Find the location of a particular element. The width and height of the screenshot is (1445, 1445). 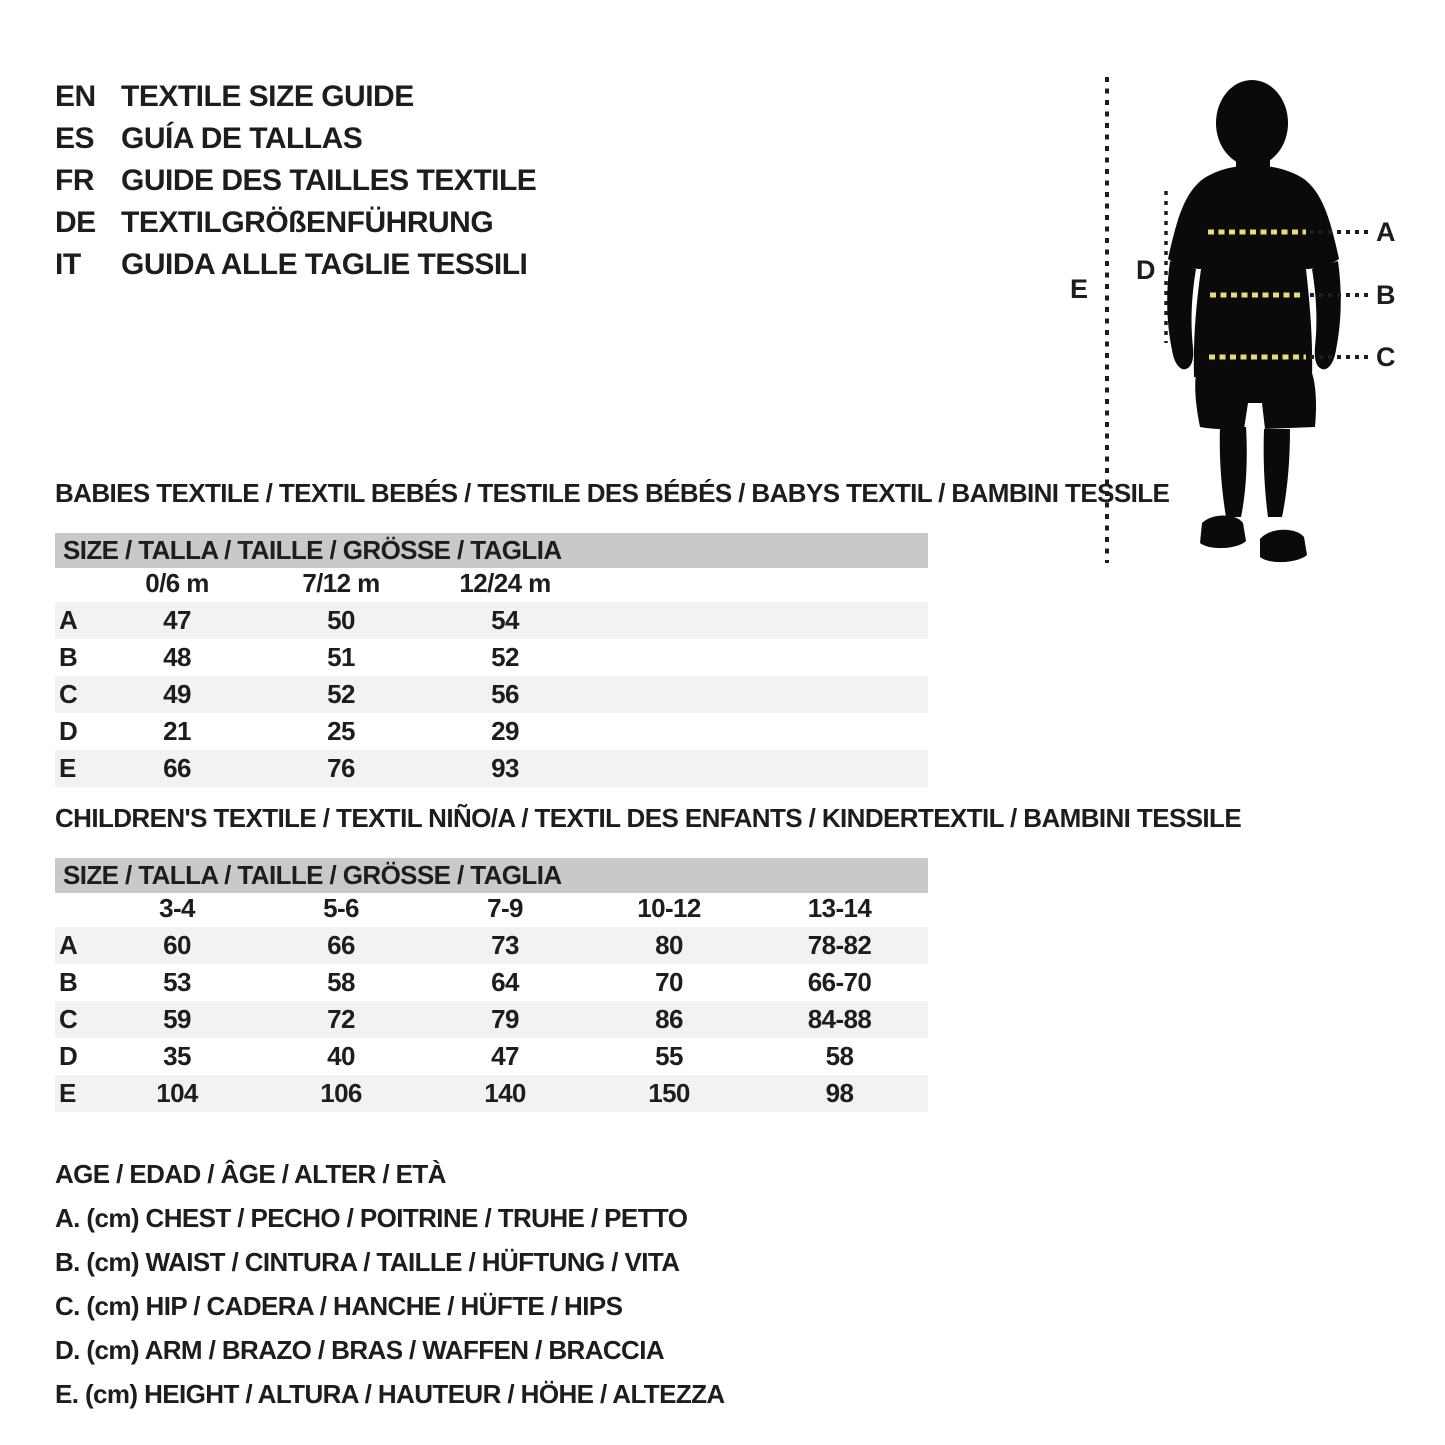

table-row: B 48 51 52 is located at coordinates (491, 657).